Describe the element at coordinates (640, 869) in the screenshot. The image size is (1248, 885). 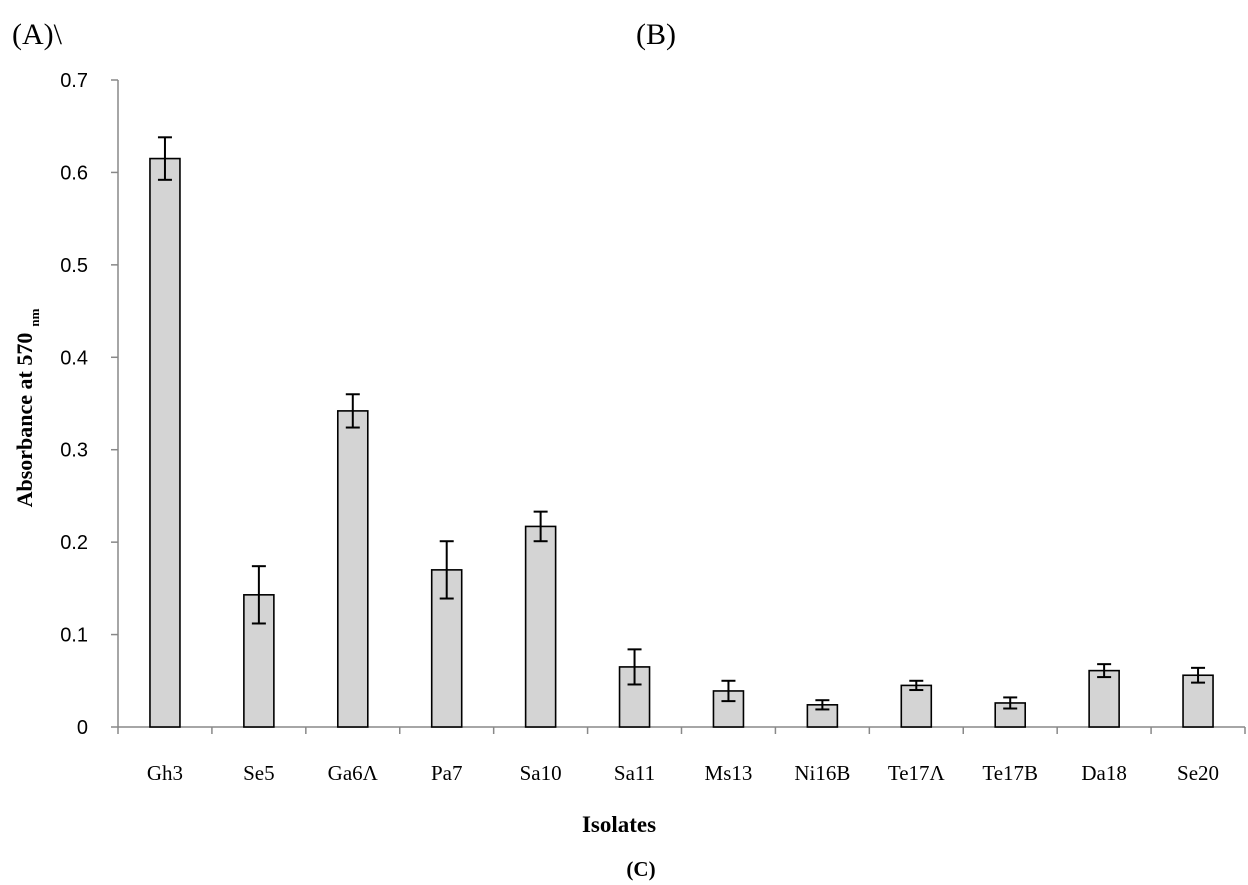
I see `panel-label-c: (C)` at that location.